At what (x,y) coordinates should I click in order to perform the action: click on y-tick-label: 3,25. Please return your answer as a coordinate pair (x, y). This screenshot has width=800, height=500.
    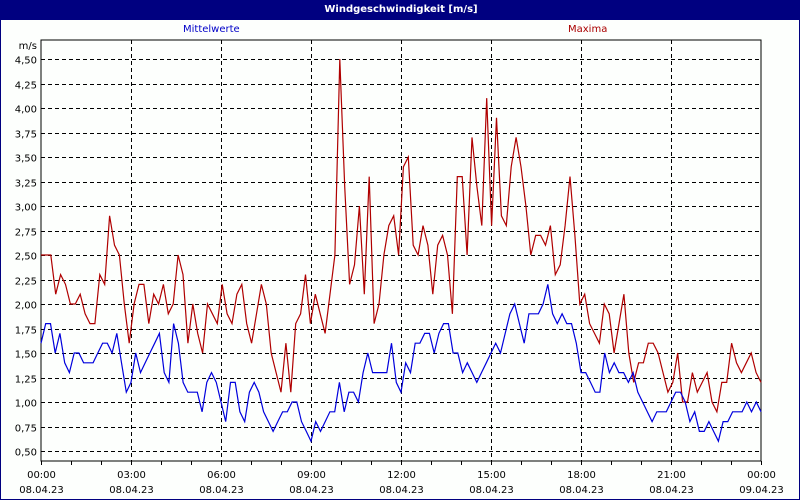
    Looking at the image, I should click on (26, 184).